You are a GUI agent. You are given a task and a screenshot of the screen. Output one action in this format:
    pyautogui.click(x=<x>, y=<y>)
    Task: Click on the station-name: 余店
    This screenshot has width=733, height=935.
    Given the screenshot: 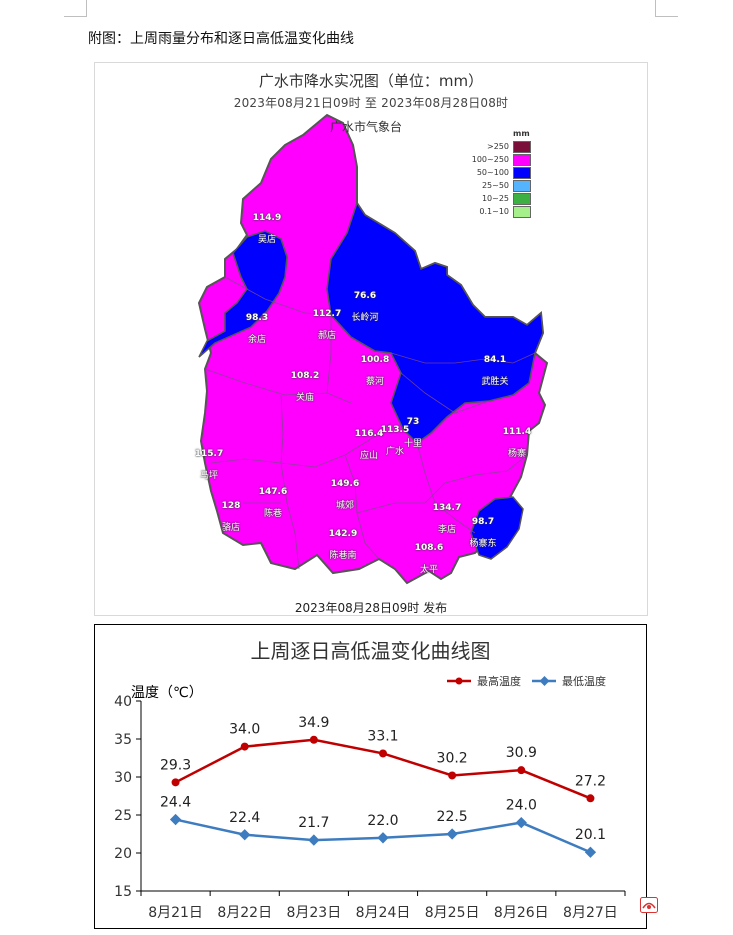 What is the action you would take?
    pyautogui.click(x=257, y=340)
    